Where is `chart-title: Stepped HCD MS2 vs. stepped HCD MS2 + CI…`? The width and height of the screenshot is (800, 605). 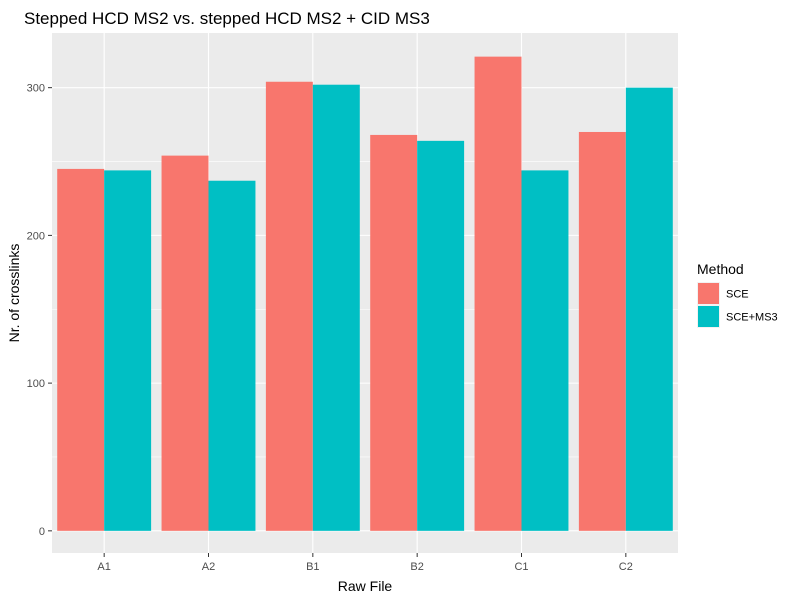
chart-title: Stepped HCD MS2 vs. stepped HCD MS2 + CI… is located at coordinates (227, 18).